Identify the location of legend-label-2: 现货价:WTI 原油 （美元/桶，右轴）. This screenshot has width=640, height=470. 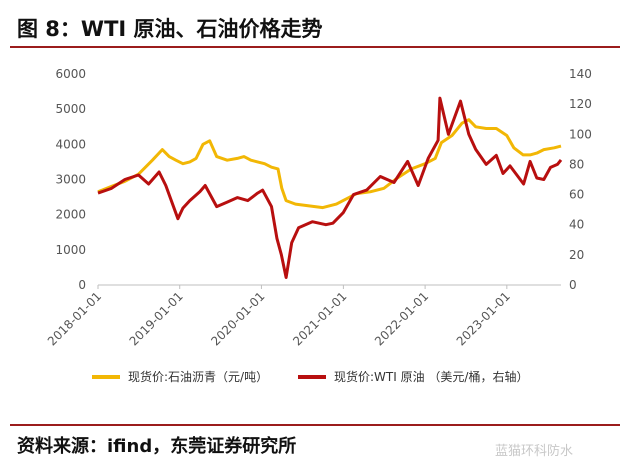
(431, 376).